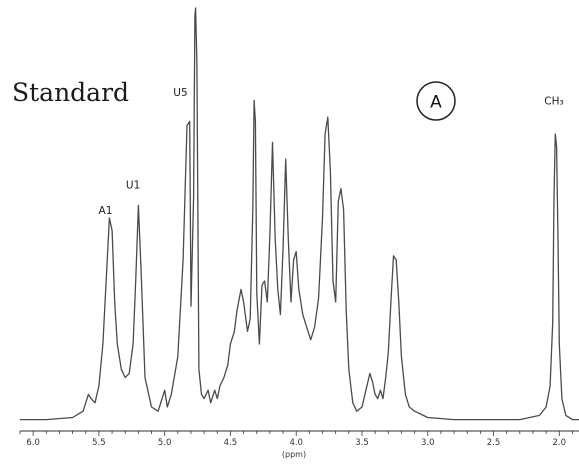 The height and width of the screenshot is (465, 579). What do you see at coordinates (33, 443) in the screenshot?
I see `x-tick-label: 6.0` at bounding box center [33, 443].